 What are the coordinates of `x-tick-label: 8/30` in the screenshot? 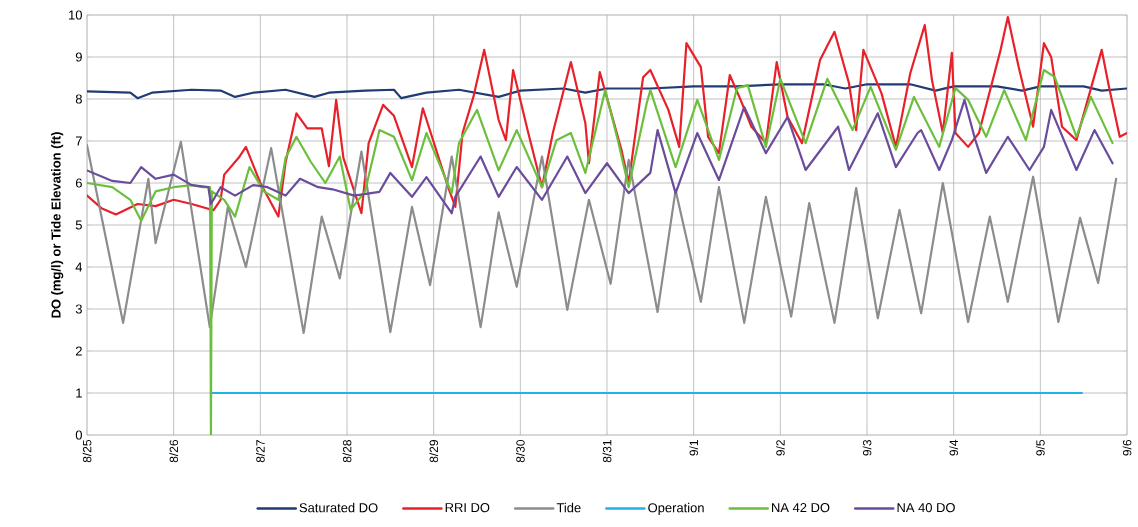 It's located at (520, 451).